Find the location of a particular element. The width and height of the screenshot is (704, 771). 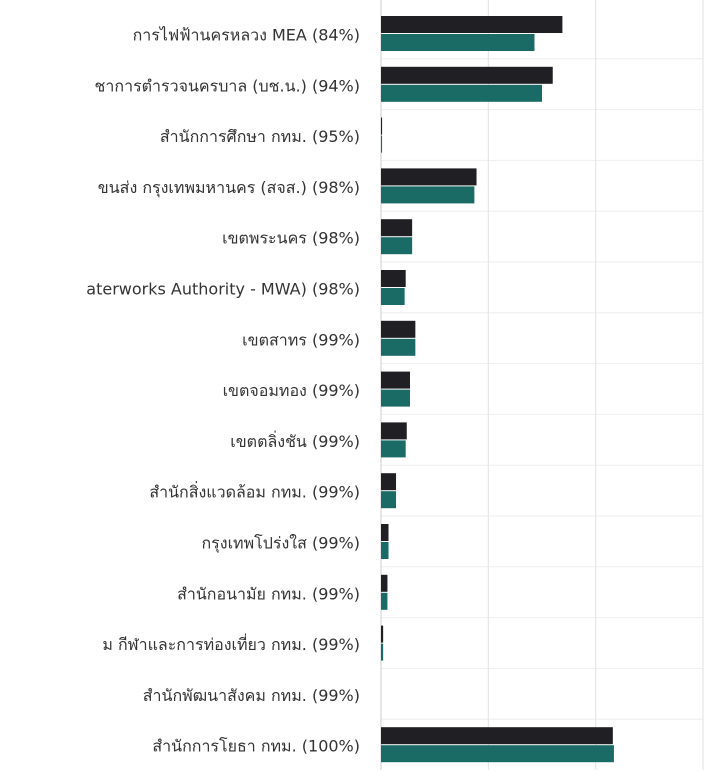

category-label: สำนักการโยธา กทม. (100%) is located at coordinates (256, 746).